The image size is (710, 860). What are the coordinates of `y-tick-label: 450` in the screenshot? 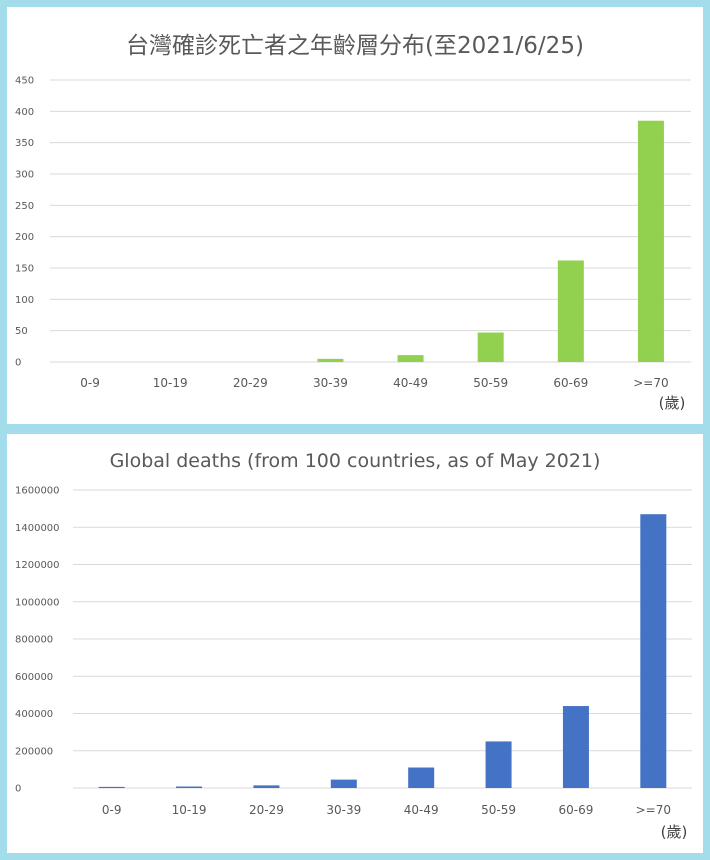 It's located at (24, 81).